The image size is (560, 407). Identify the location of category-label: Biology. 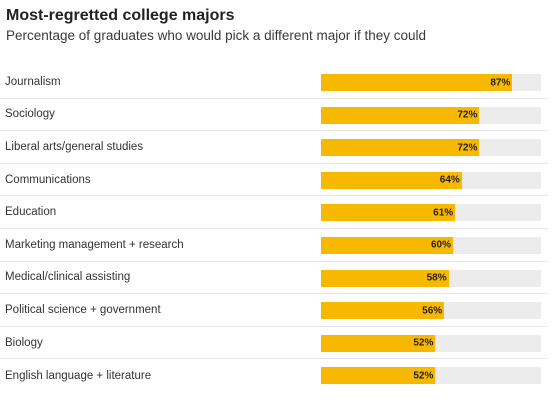
(24, 342).